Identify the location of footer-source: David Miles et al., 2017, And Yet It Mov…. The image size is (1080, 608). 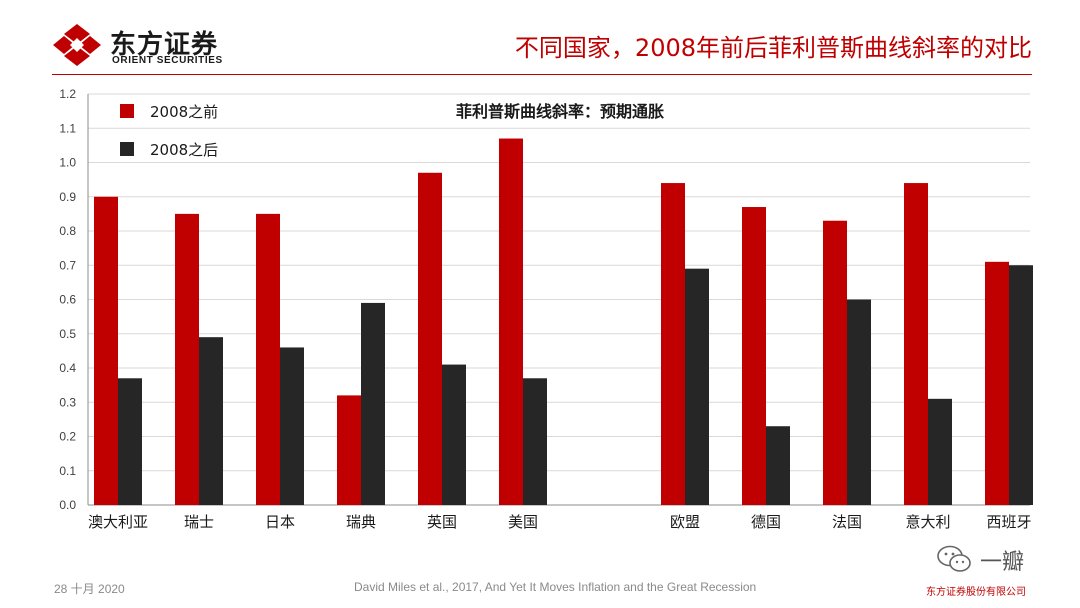
(555, 587).